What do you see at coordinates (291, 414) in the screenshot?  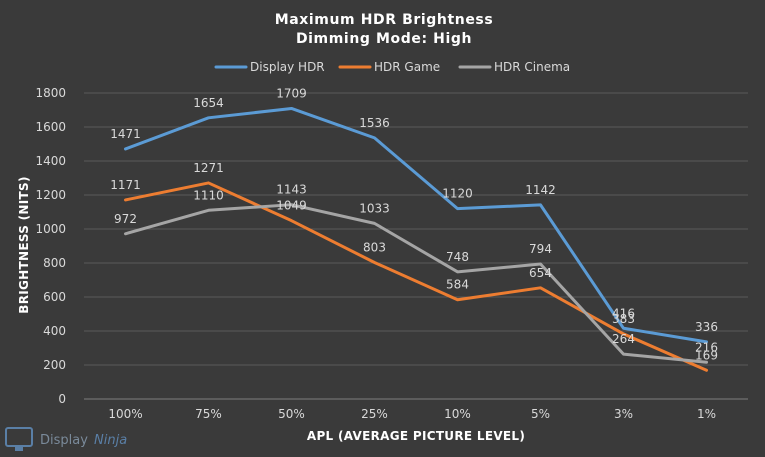 I see `x-tick-label: 50%` at bounding box center [291, 414].